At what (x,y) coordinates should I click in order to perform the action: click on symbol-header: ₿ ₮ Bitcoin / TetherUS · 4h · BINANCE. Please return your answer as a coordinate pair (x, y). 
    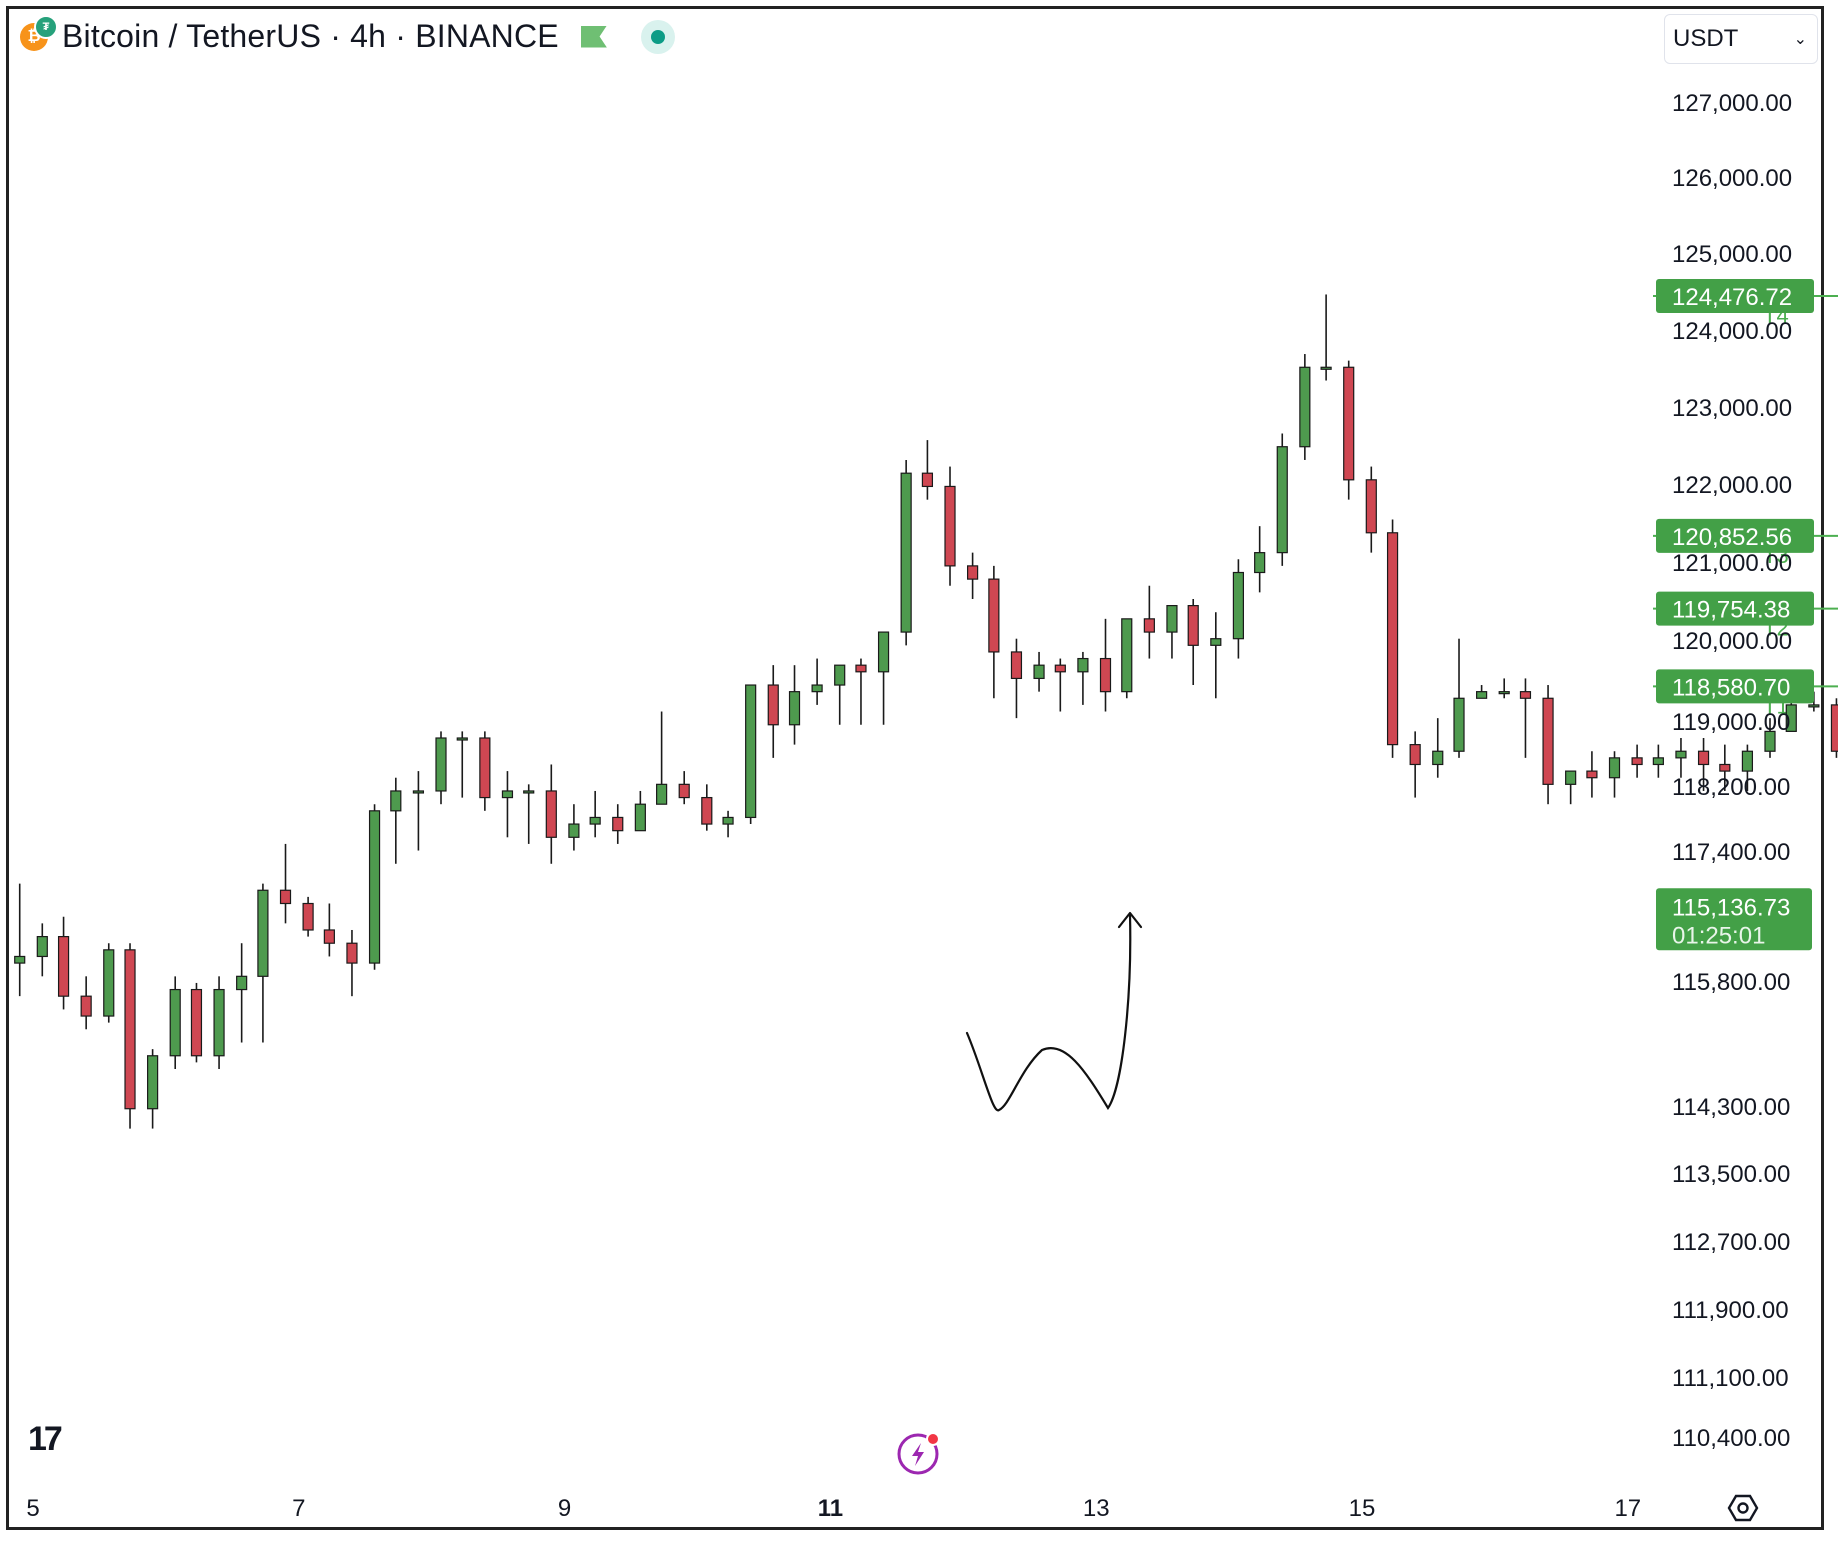
    Looking at the image, I should click on (347, 34).